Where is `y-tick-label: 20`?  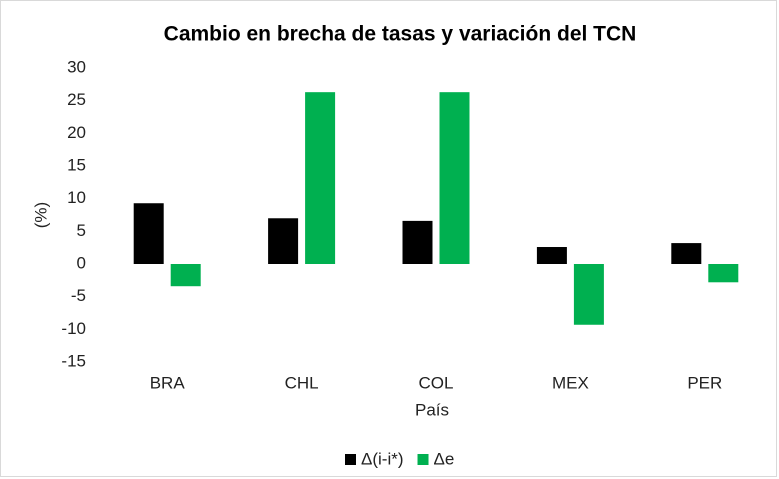 y-tick-label: 20 is located at coordinates (76, 132).